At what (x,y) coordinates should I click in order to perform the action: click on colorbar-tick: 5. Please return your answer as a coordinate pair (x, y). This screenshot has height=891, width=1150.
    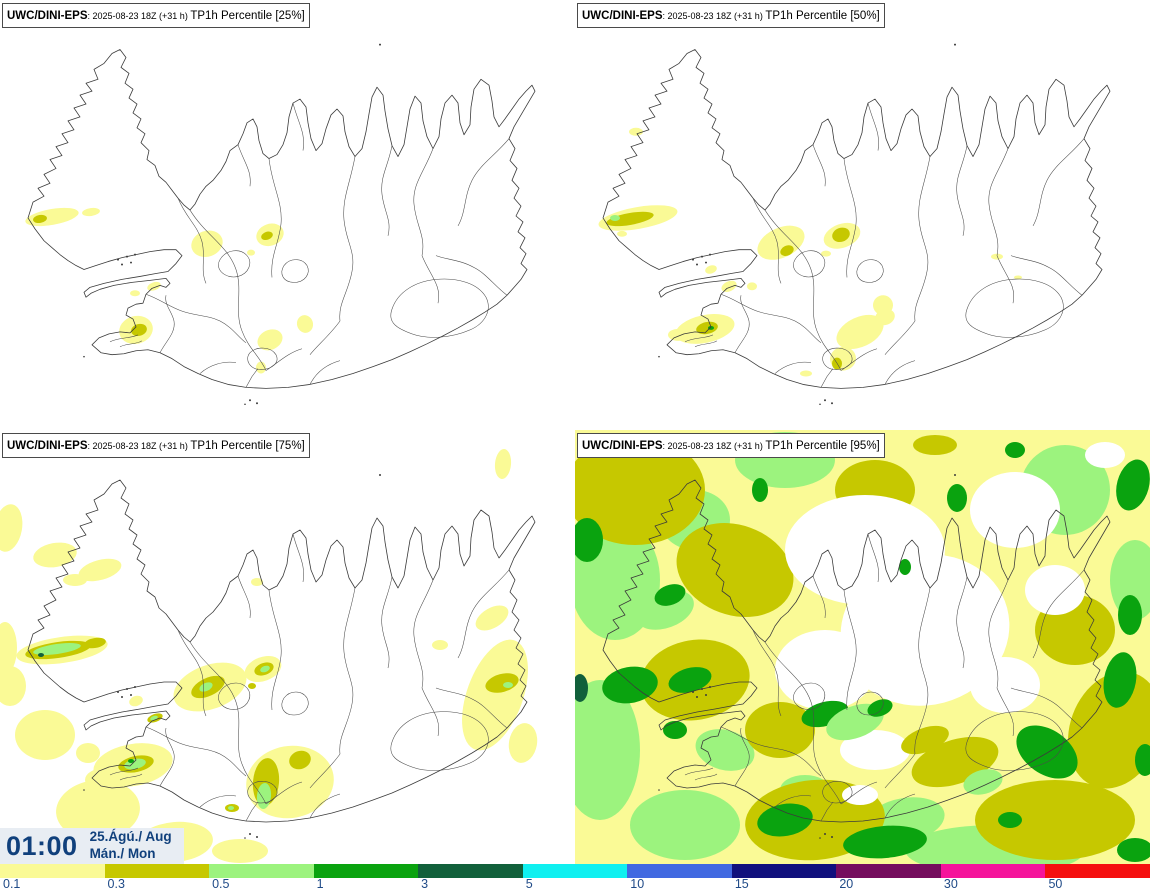
    Looking at the image, I should click on (529, 884).